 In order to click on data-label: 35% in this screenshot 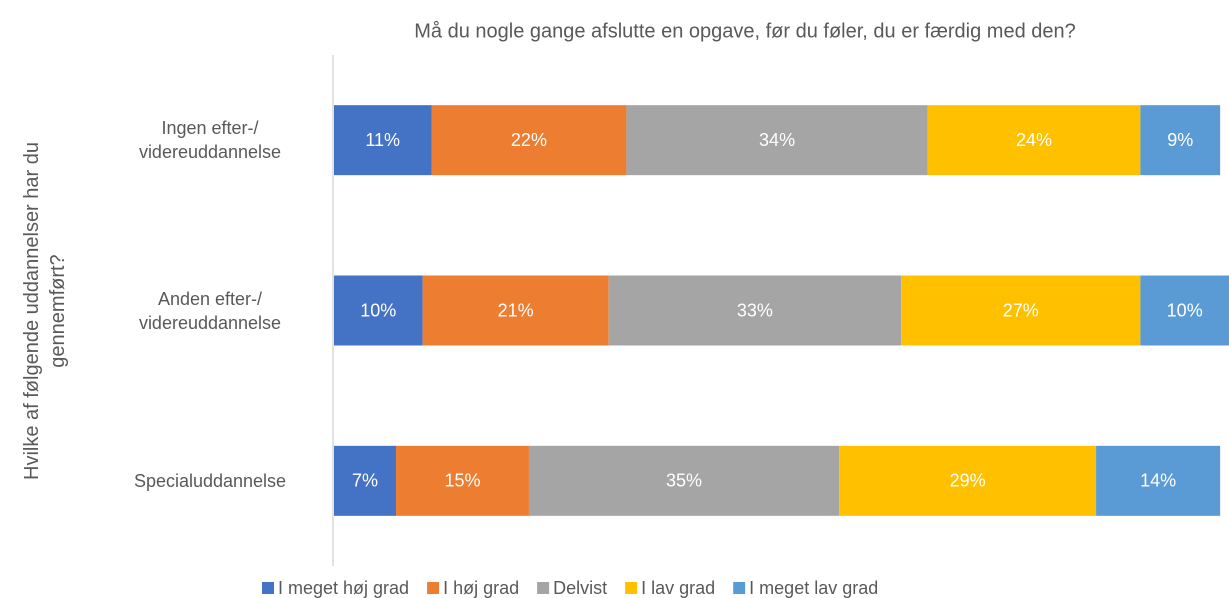, I will do `click(684, 481)`.